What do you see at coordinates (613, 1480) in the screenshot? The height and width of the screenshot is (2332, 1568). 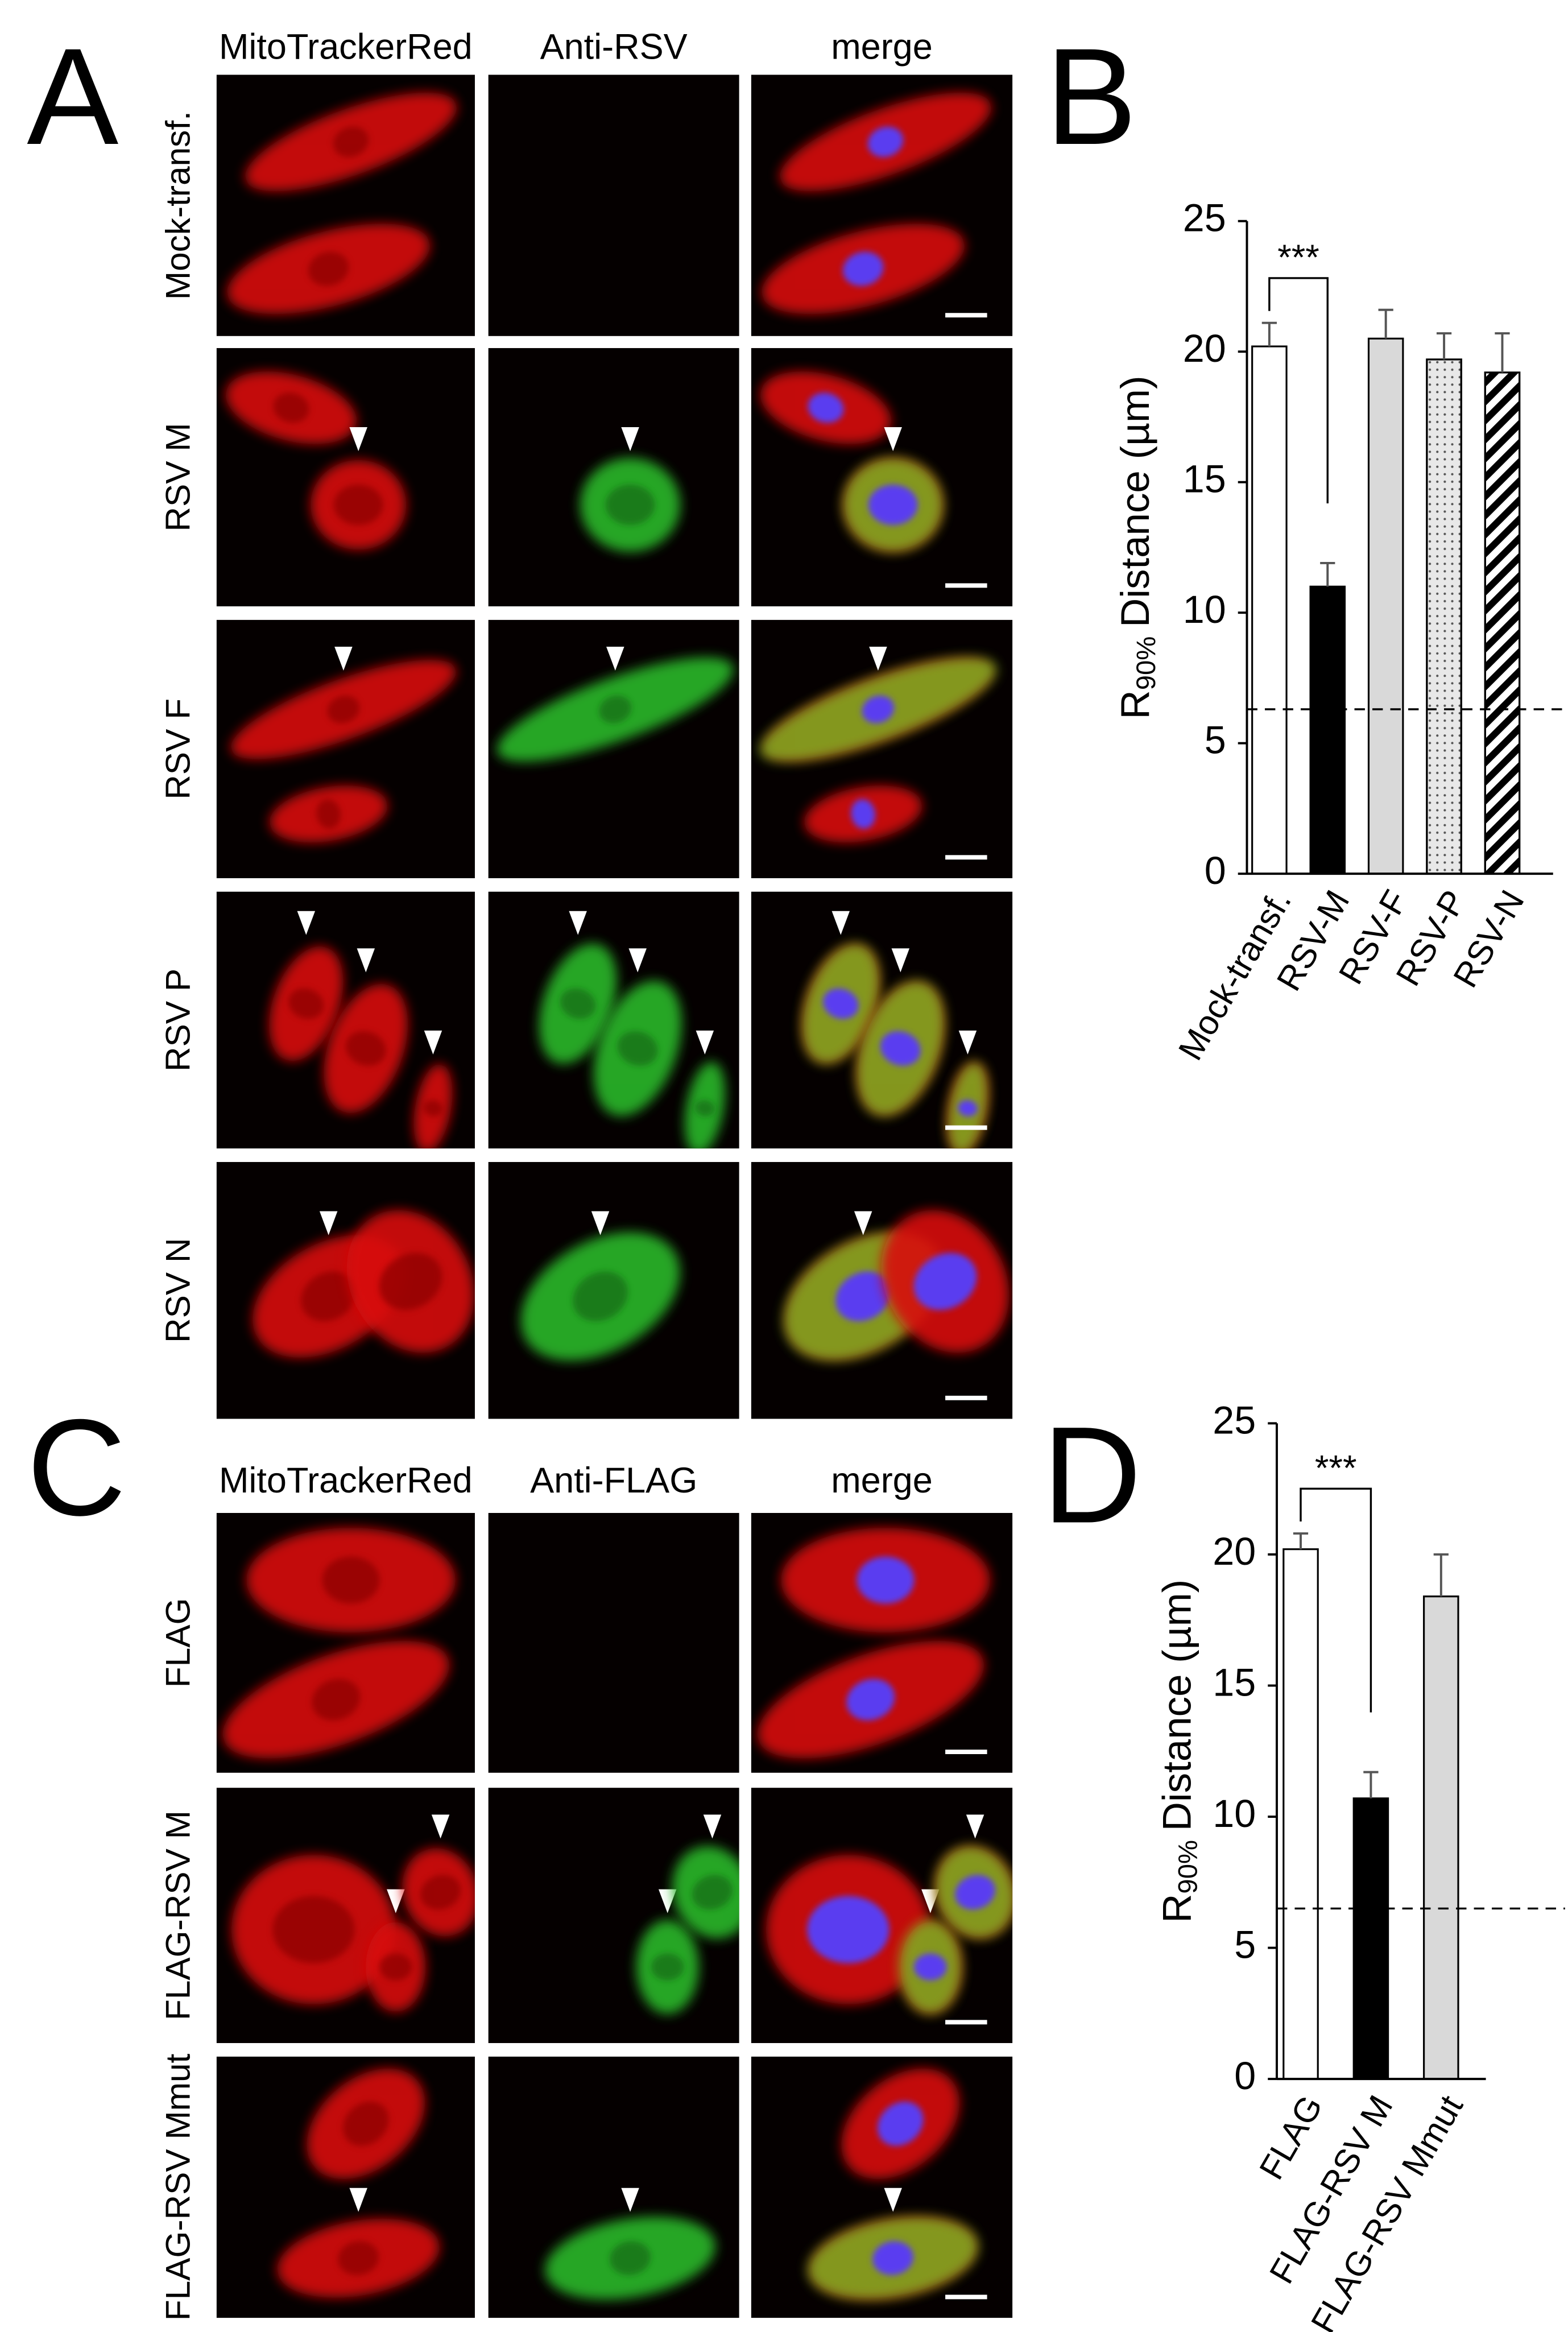 I see `column-header: Anti-FLAG` at bounding box center [613, 1480].